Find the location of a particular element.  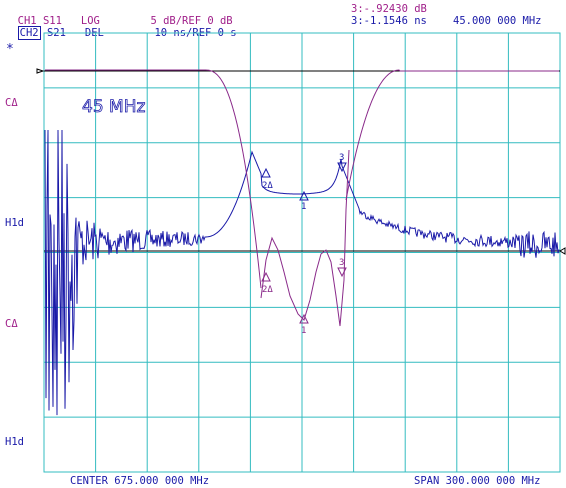

ch1-ref: REF 0 dB is located at coordinates (207, 21).